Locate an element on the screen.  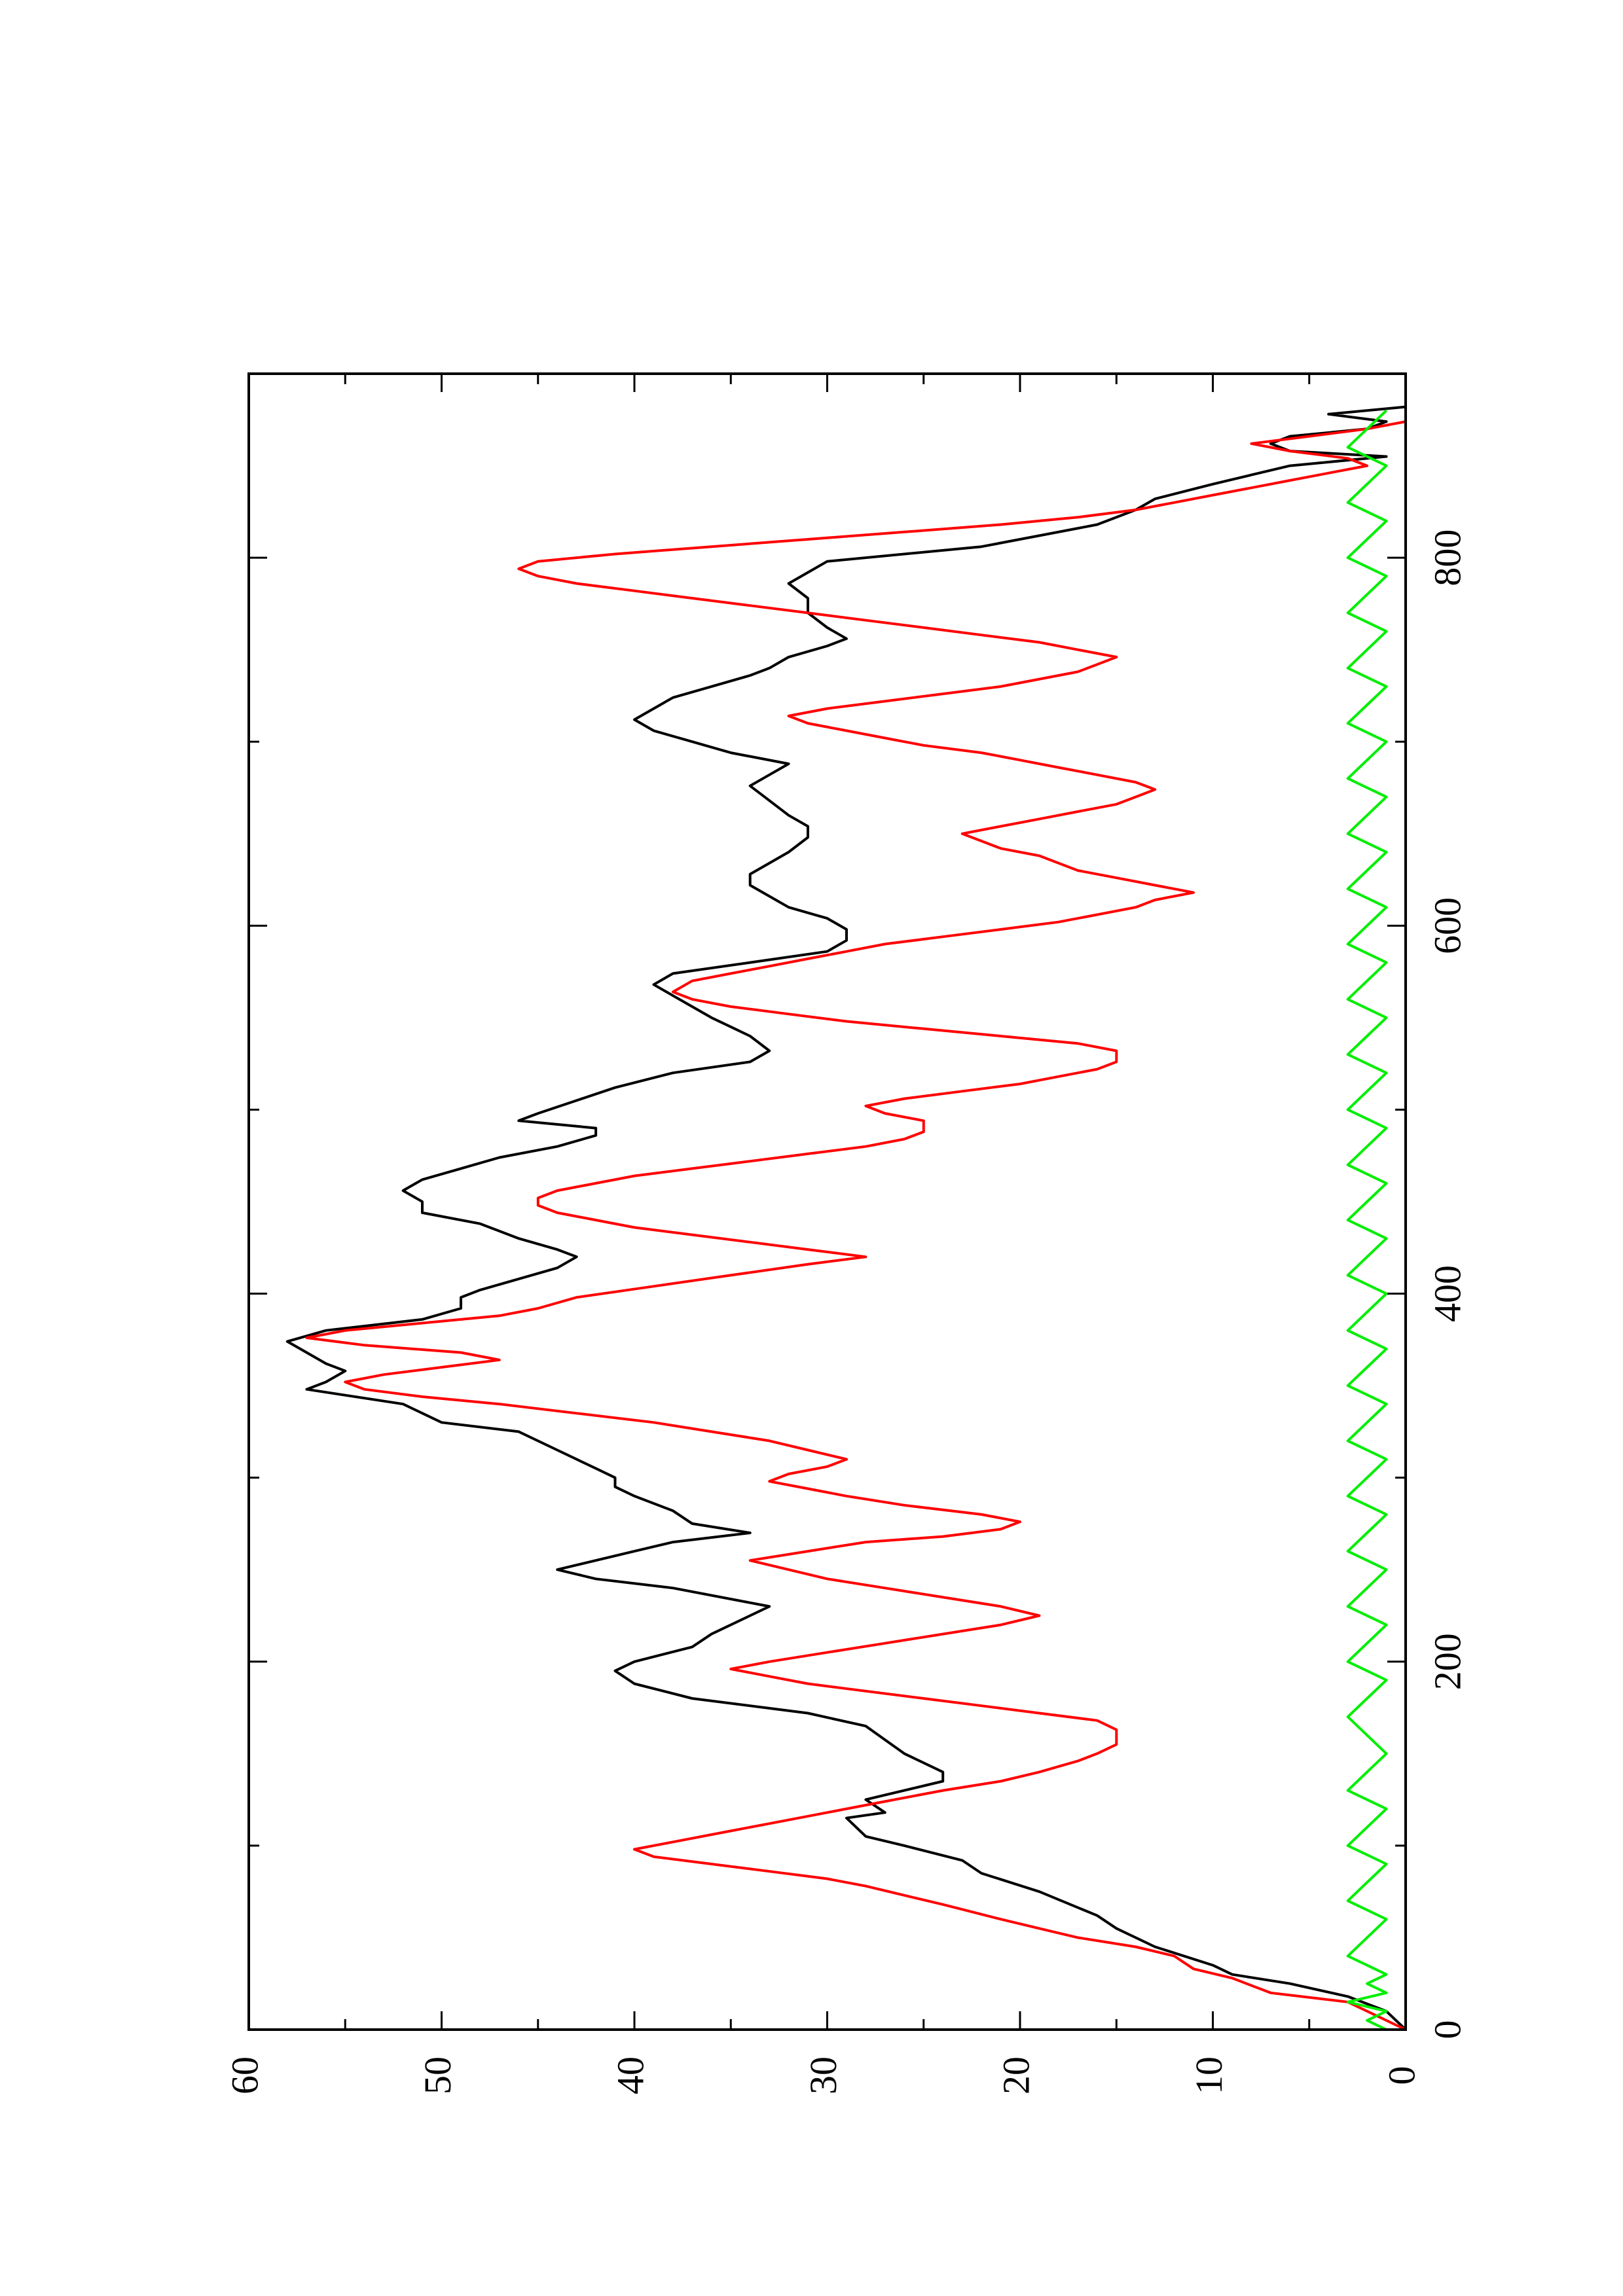
y-tick-label: 10 is located at coordinates (1209, 2075).